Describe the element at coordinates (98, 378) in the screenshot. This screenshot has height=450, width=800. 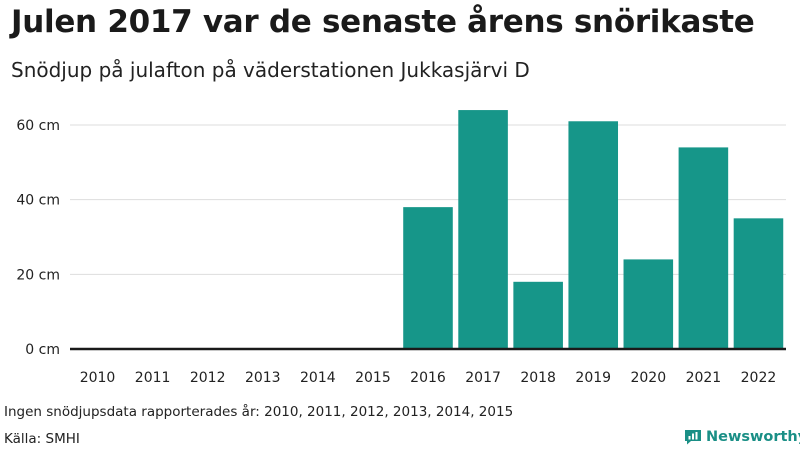
I see `x-tick-label: 2010` at that location.